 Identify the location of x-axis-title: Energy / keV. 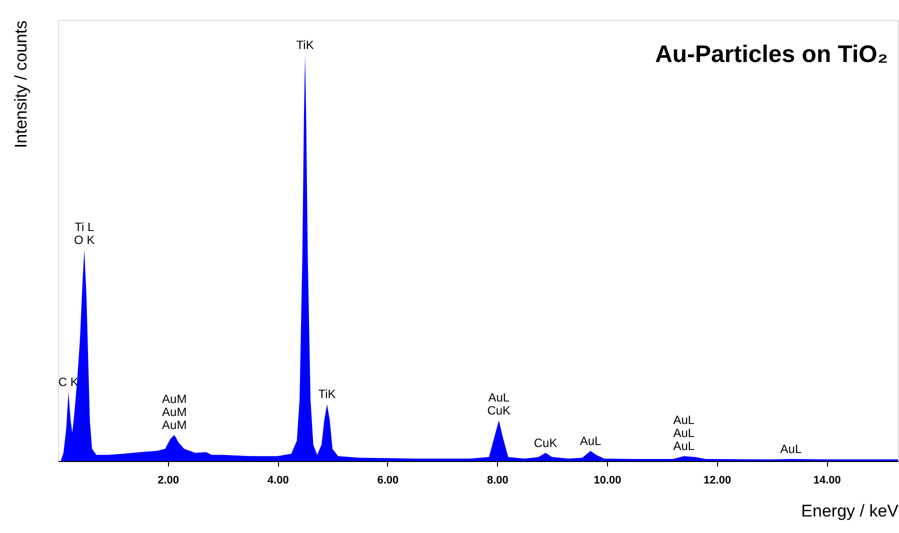
(850, 511).